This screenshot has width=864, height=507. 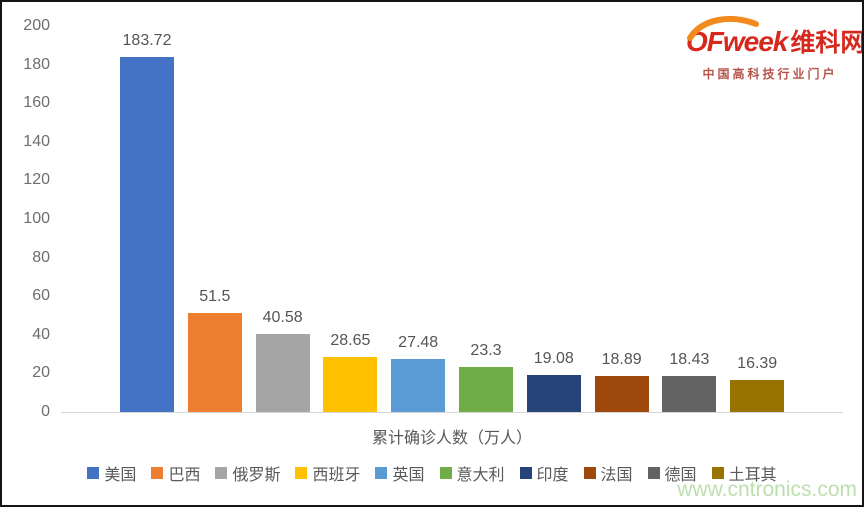 What do you see at coordinates (770, 74) in the screenshot?
I see `logo-tagline: 中国高科技行业门户` at bounding box center [770, 74].